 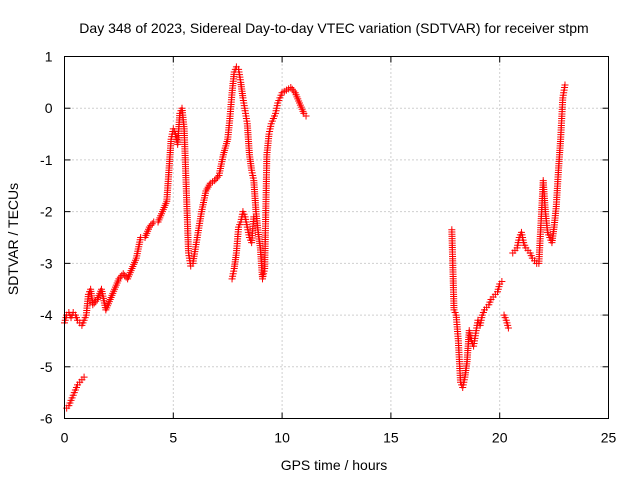 What do you see at coordinates (46, 367) in the screenshot?
I see `y-tick-label: -5` at bounding box center [46, 367].